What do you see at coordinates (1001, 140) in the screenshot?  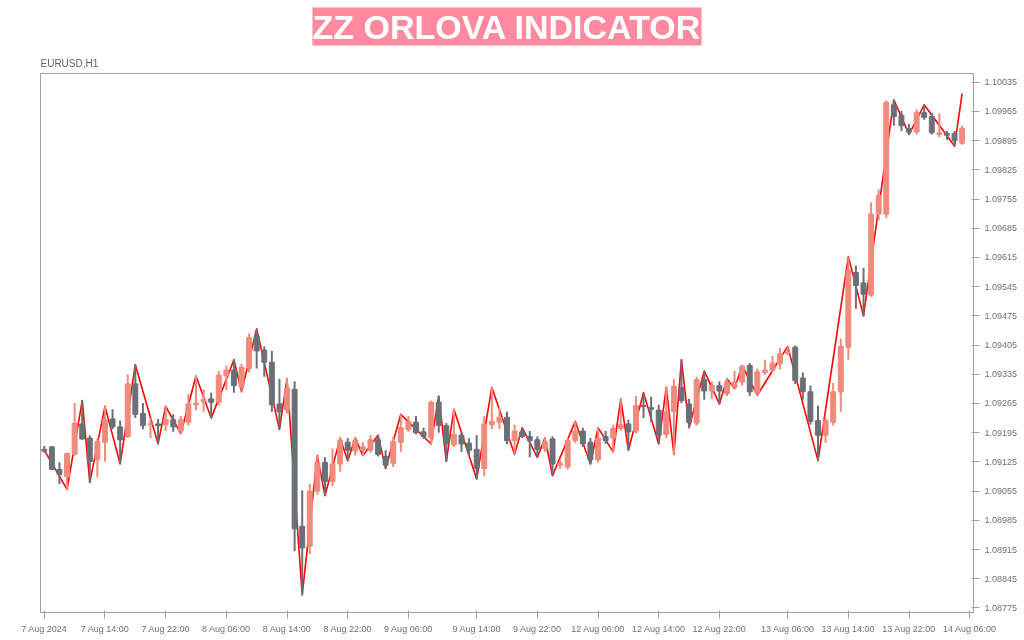 I see `y-tick-label: 1.09895` at bounding box center [1001, 140].